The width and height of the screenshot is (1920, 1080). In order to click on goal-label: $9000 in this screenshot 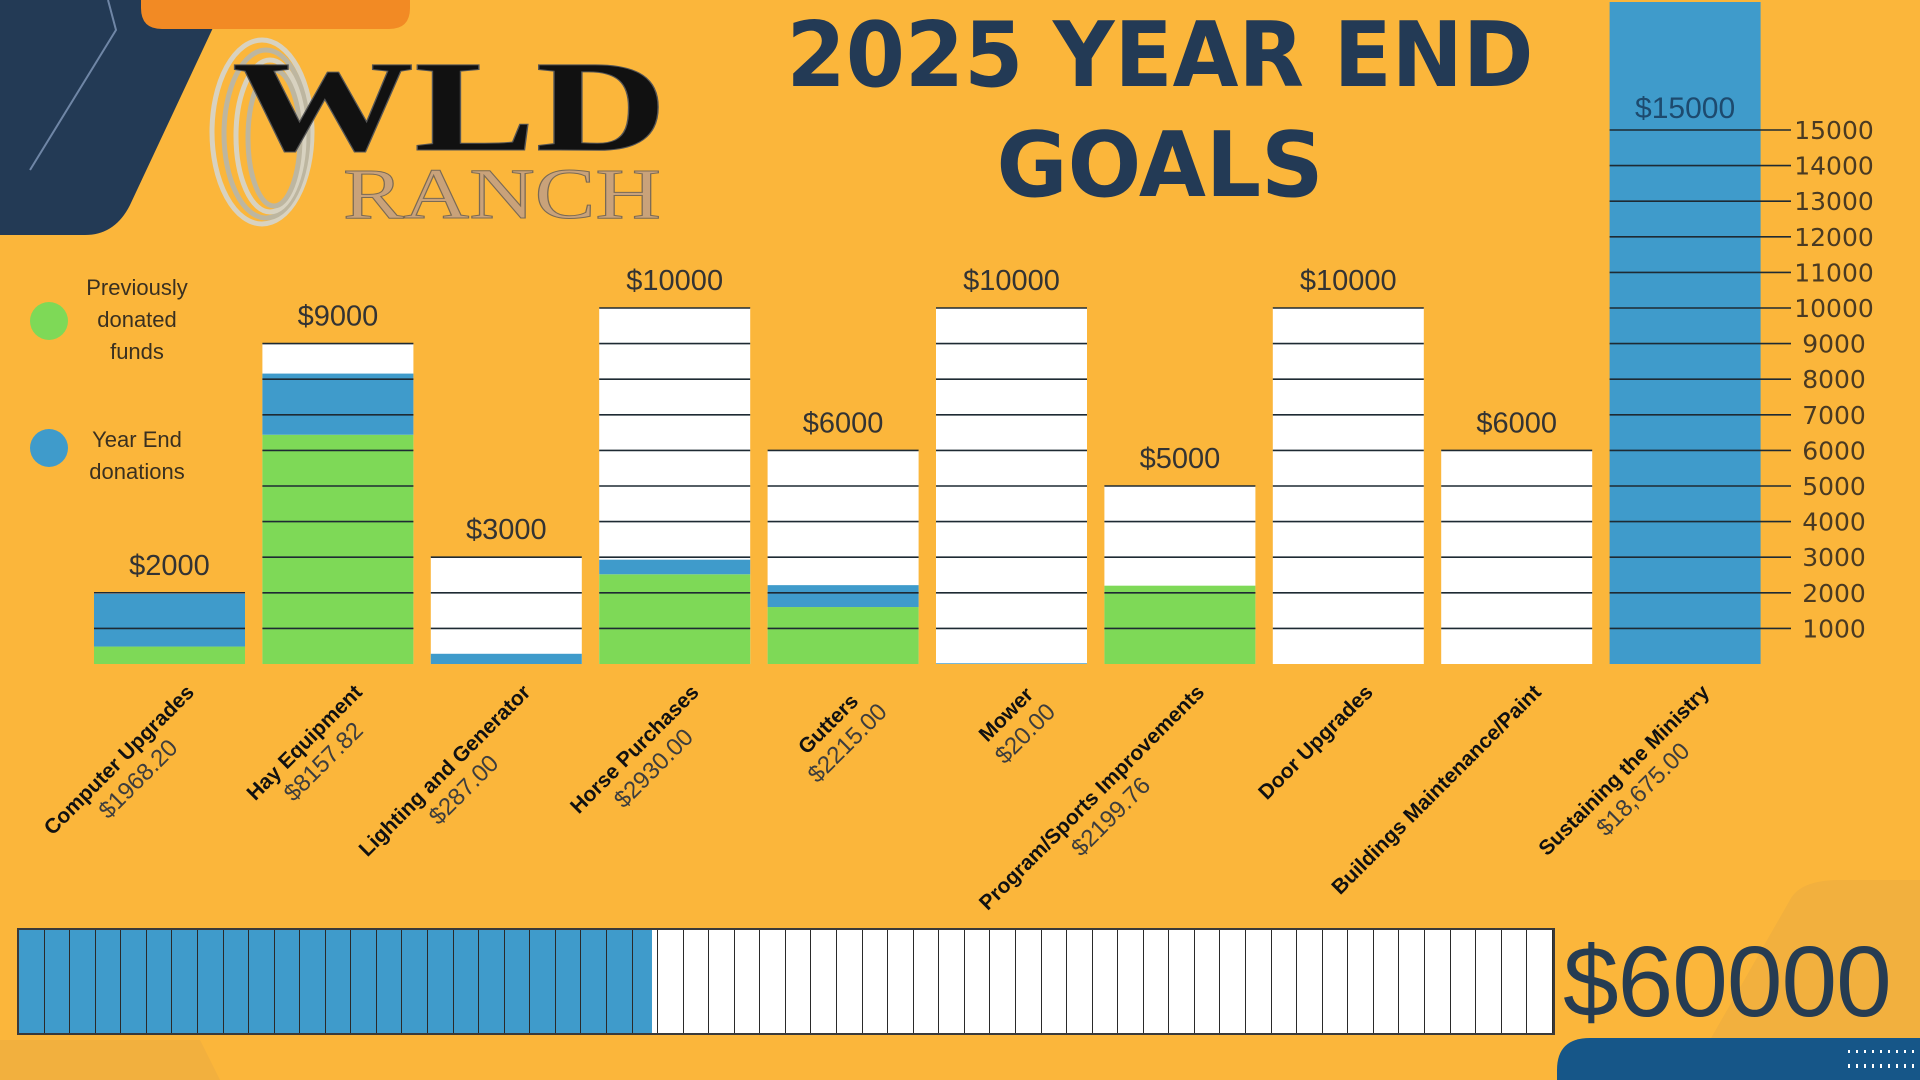, I will do `click(338, 317)`.